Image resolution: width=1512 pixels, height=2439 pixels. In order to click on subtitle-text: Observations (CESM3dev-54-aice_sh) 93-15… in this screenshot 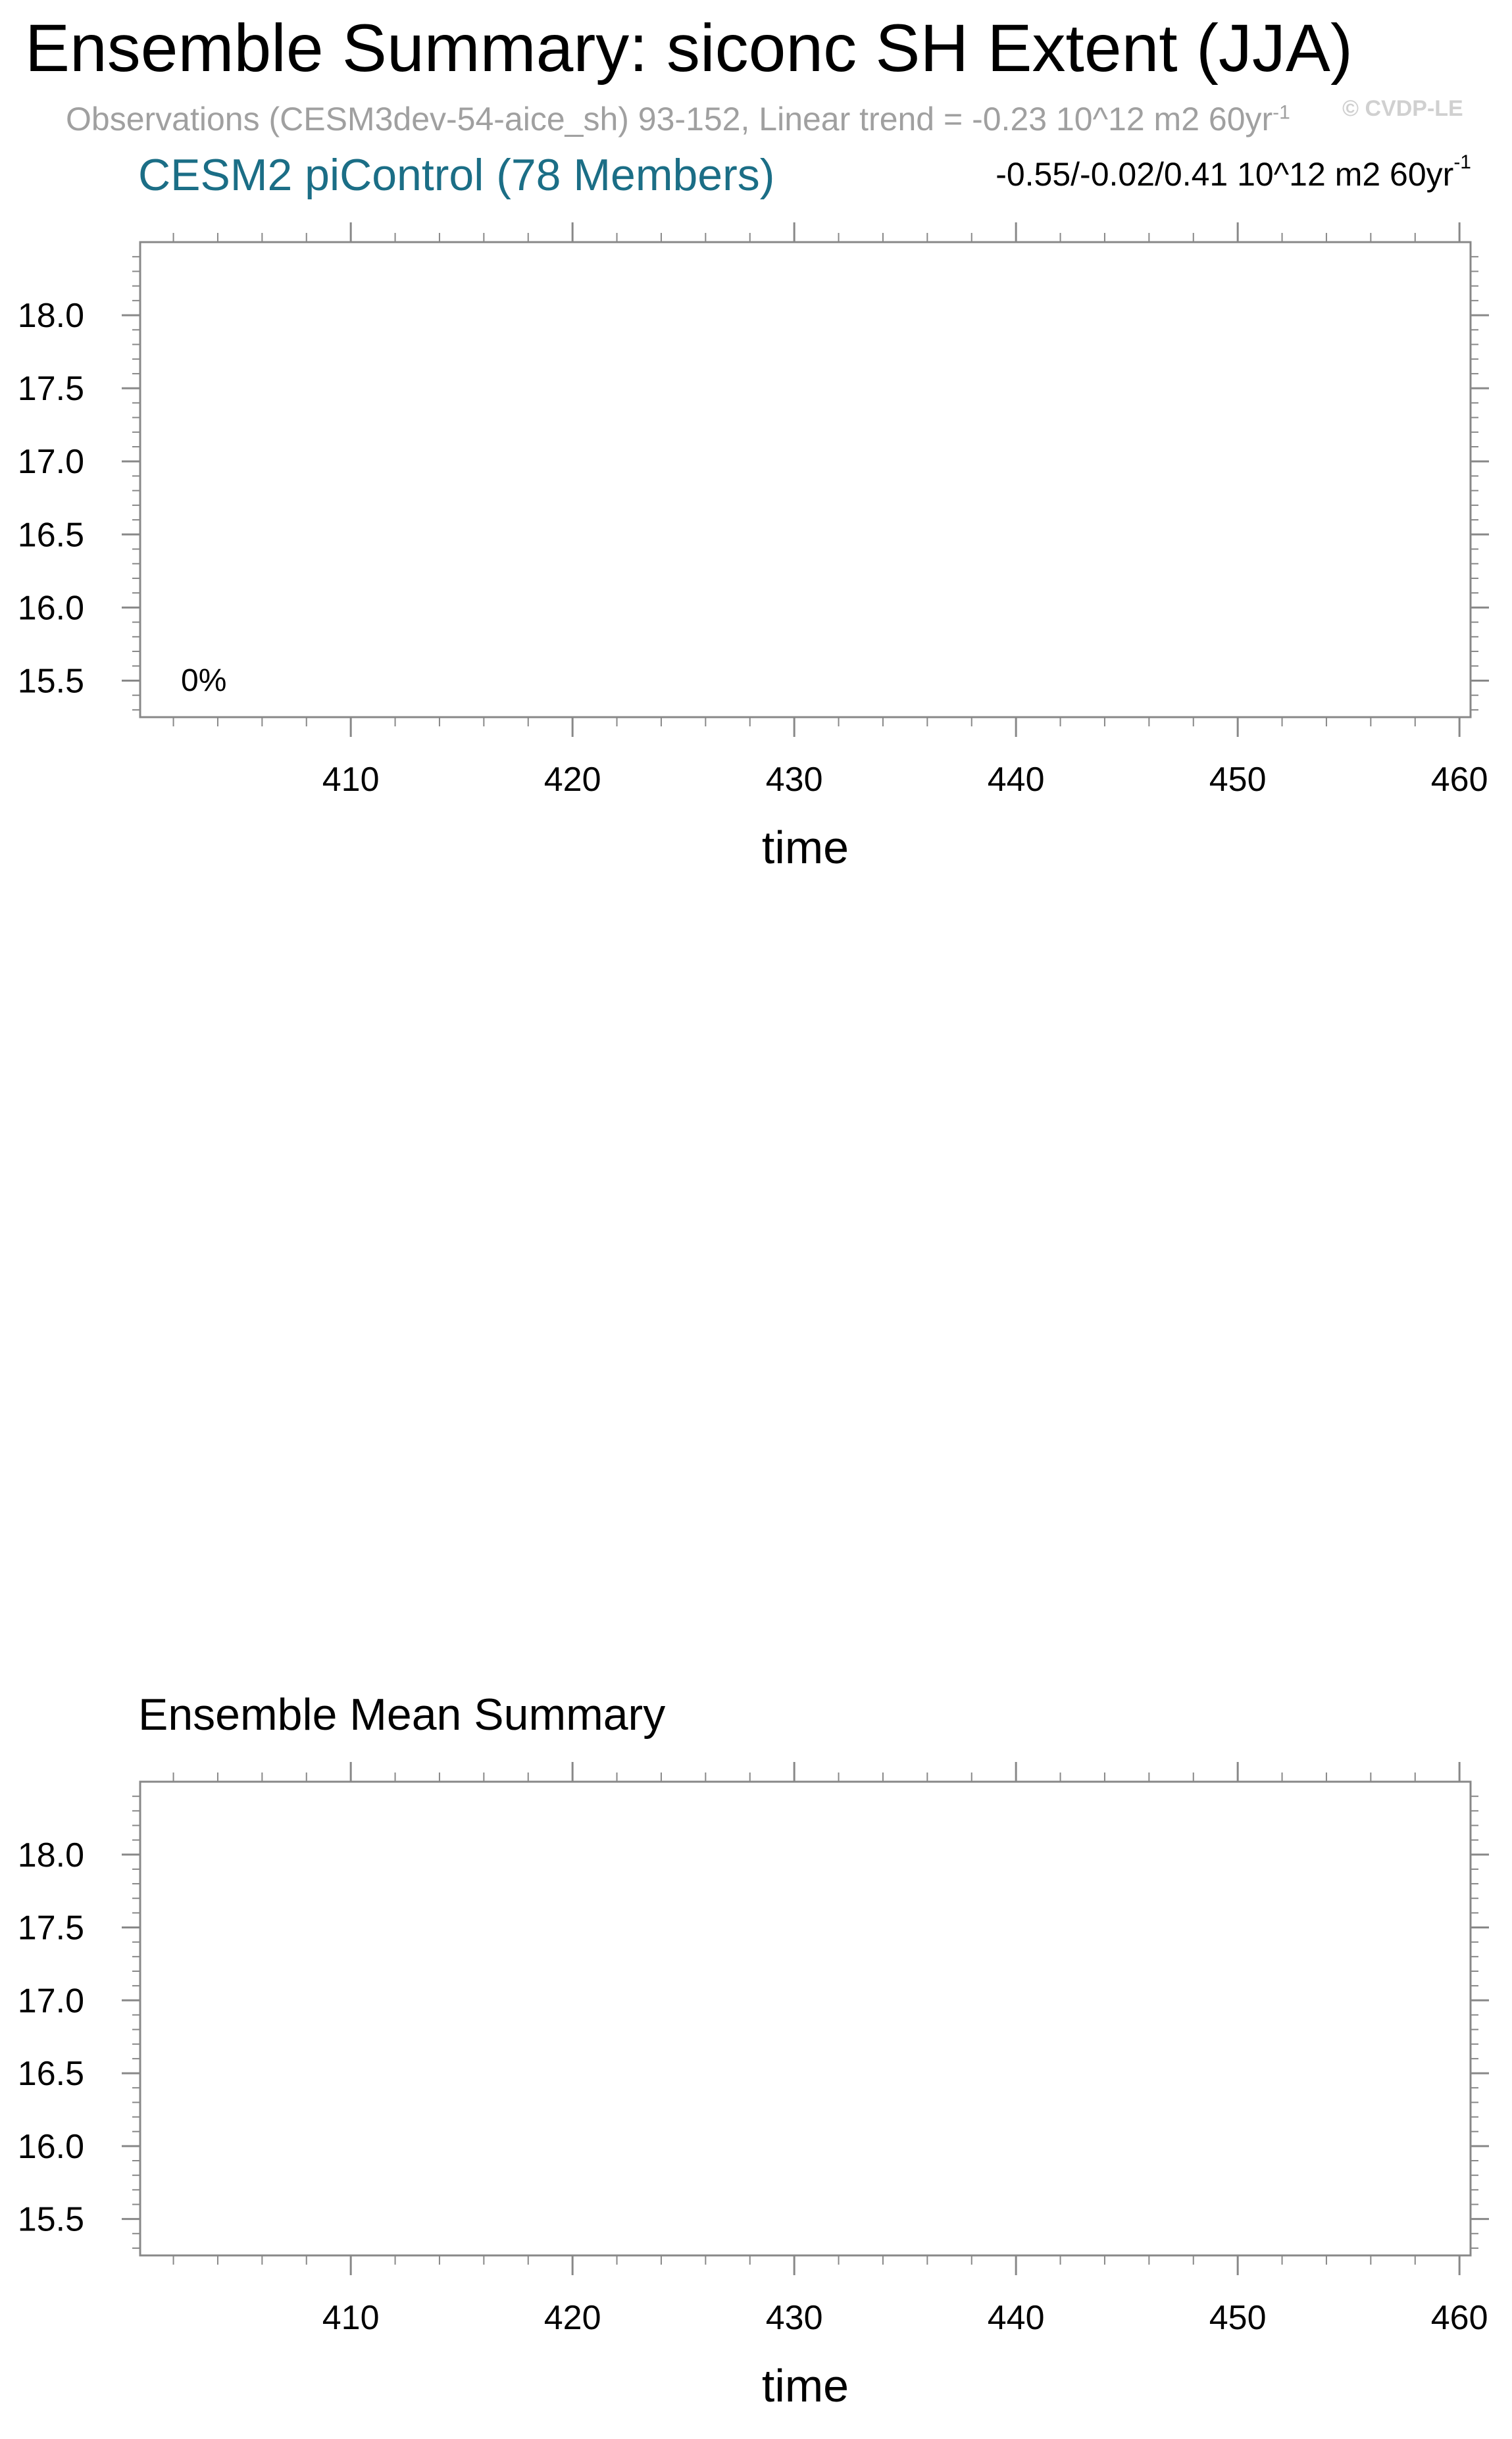, I will do `click(669, 119)`.